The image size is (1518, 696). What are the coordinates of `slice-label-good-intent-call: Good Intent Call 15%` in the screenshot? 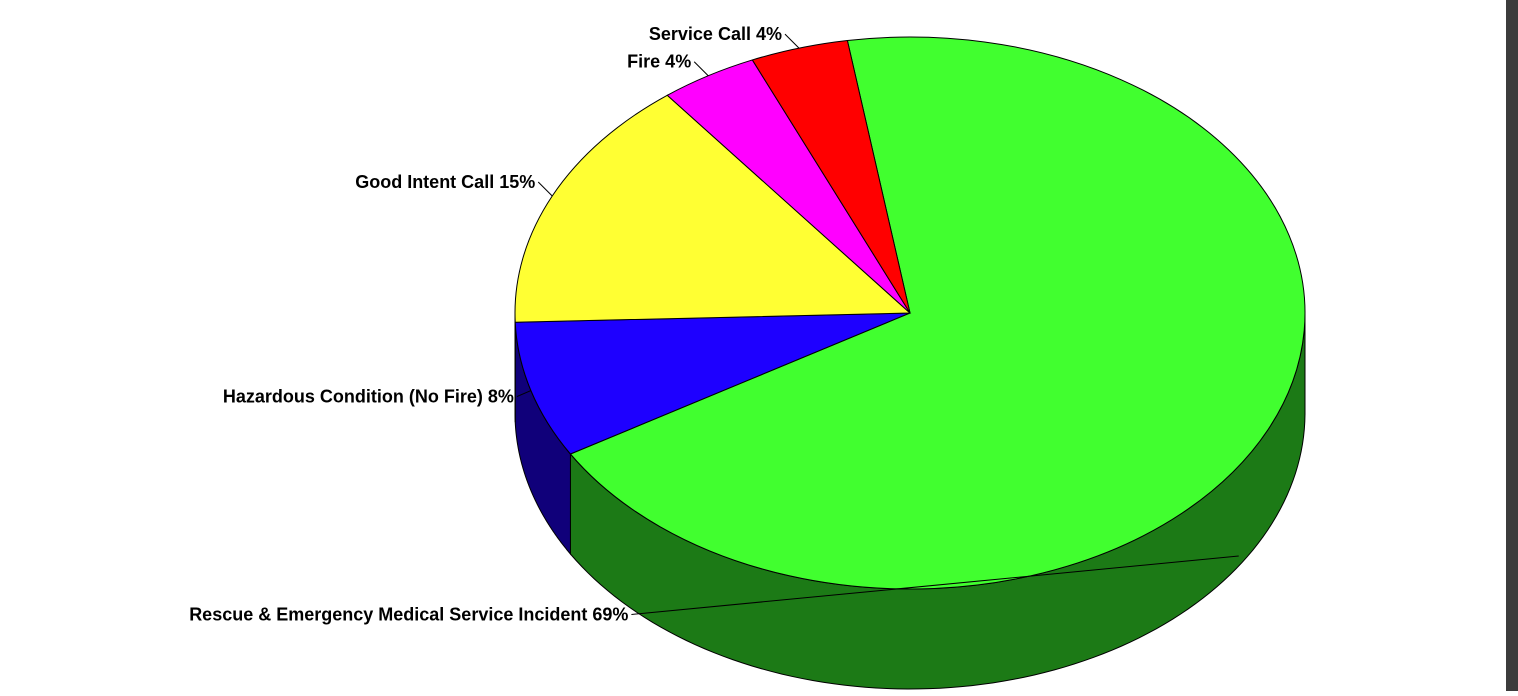 It's located at (445, 182).